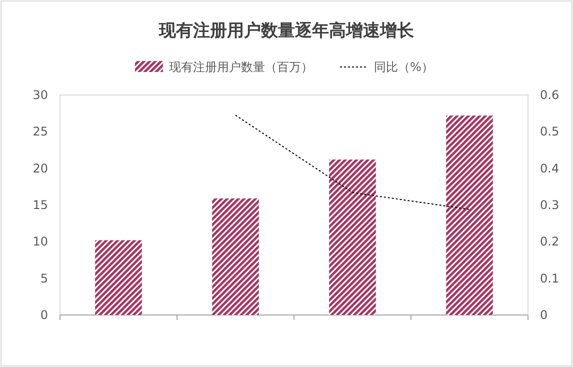 The image size is (573, 367). What do you see at coordinates (241, 67) in the screenshot?
I see `legend-label: 现有注册用户数量（百万）` at bounding box center [241, 67].